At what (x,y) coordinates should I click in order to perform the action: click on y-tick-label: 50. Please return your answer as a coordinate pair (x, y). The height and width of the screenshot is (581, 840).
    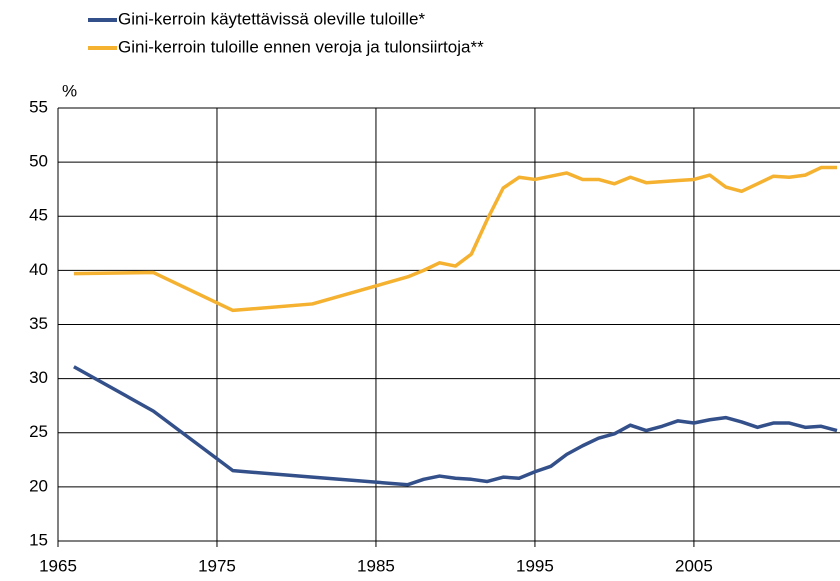
    Looking at the image, I should click on (38, 161).